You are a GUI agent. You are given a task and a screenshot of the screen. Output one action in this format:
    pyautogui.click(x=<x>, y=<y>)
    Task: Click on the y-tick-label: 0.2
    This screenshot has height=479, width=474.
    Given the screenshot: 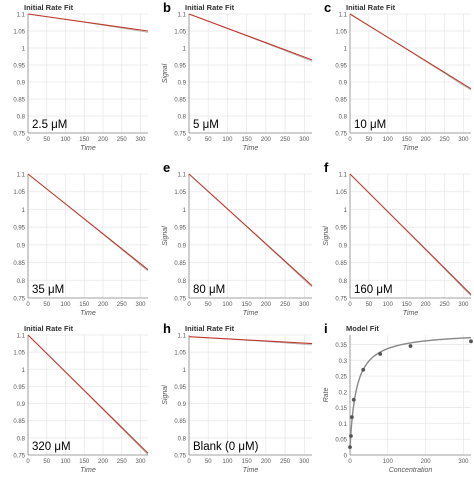 What is the action you would take?
    pyautogui.click(x=343, y=393)
    